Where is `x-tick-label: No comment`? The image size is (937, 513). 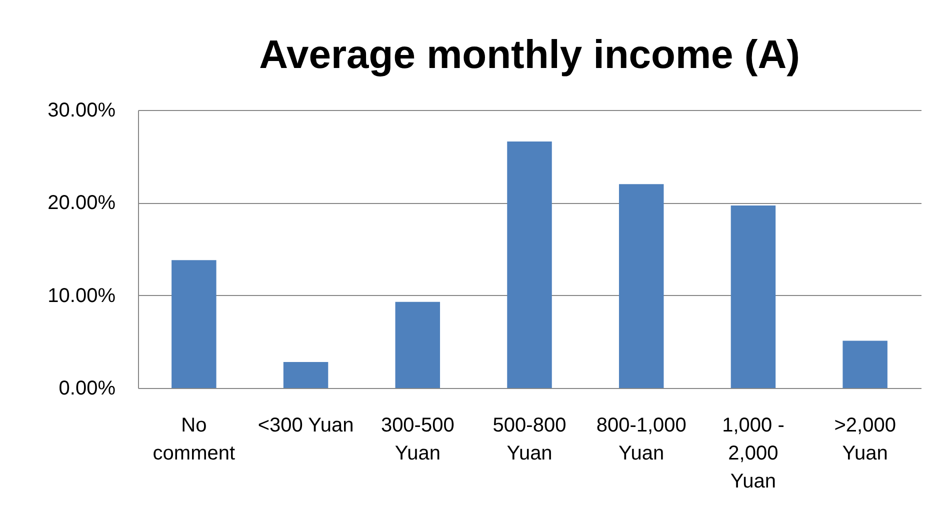 x-tick-label: No comment is located at coordinates (194, 439).